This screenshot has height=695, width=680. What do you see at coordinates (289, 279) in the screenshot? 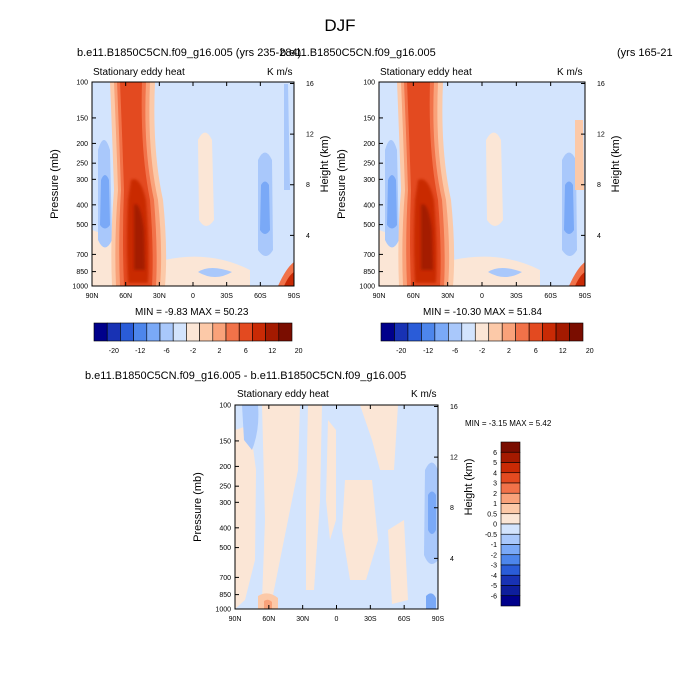
I see `panel1-field-corner` at bounding box center [289, 279].